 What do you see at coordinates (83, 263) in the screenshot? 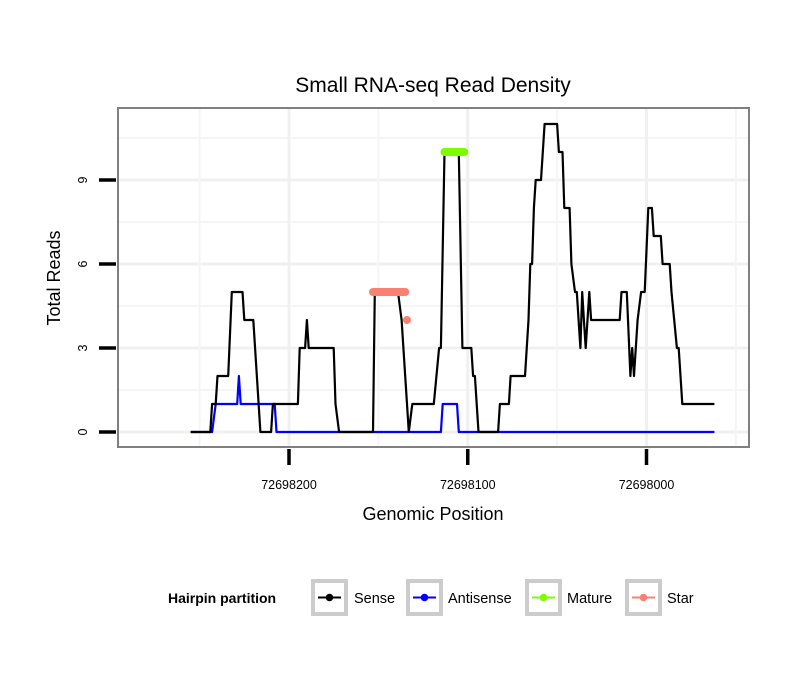
I see `y-tick-label: 6` at bounding box center [83, 263].